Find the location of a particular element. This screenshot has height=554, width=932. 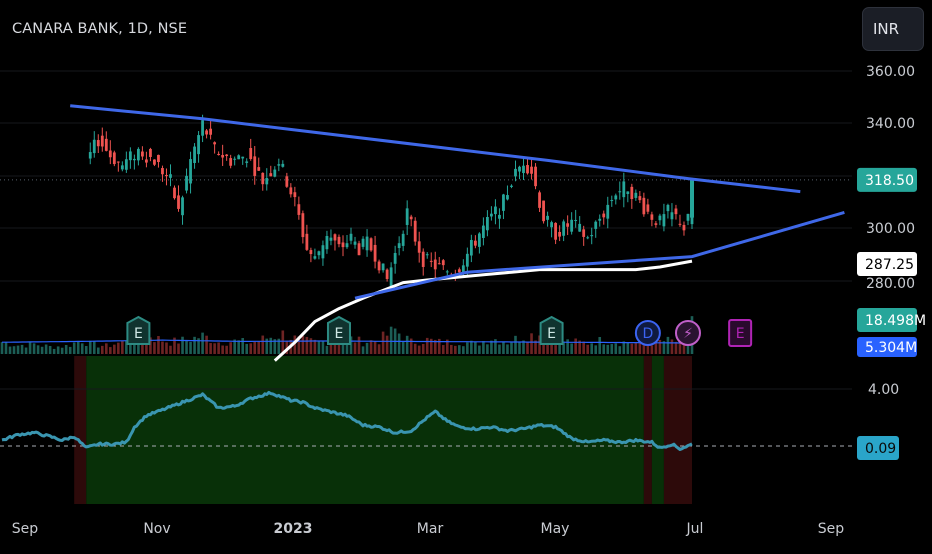

last-price-badge: 318.50 is located at coordinates (889, 181).